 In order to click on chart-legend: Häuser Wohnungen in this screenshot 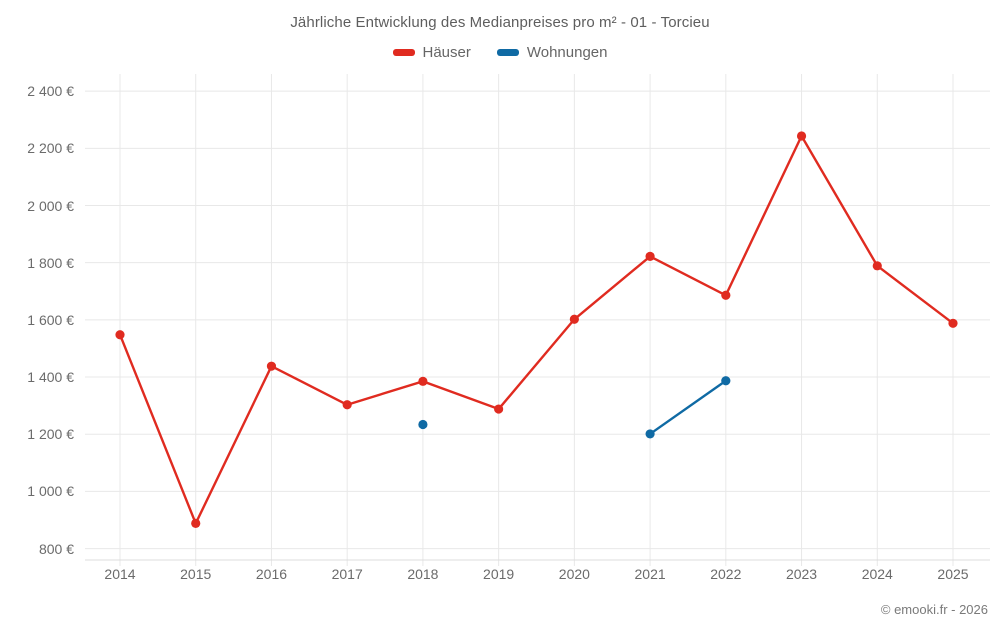, I will do `click(500, 52)`.